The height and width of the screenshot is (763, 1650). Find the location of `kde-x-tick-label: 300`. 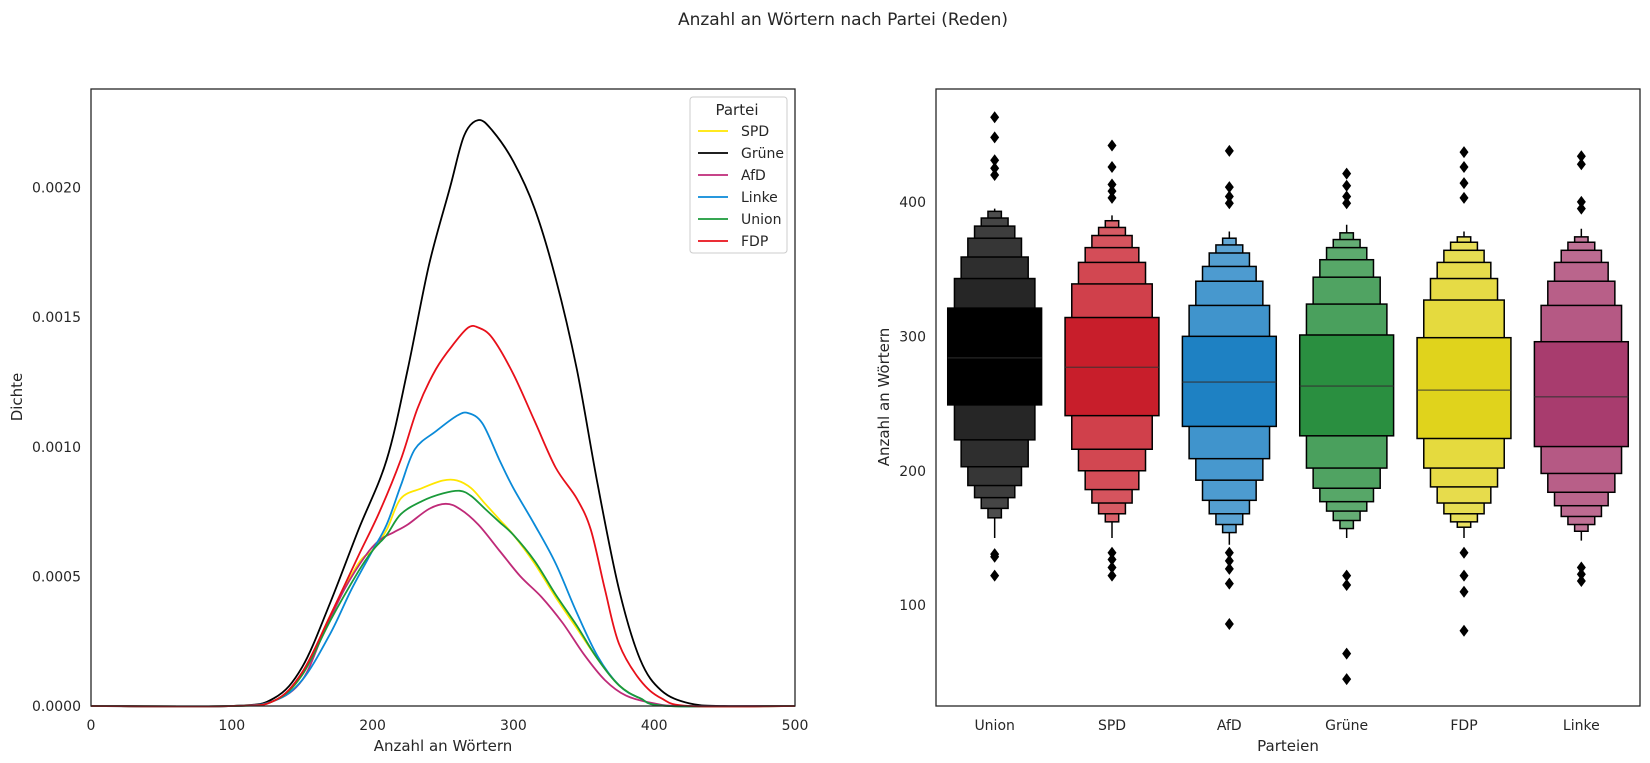

kde-x-tick-label: 300 is located at coordinates (513, 726).